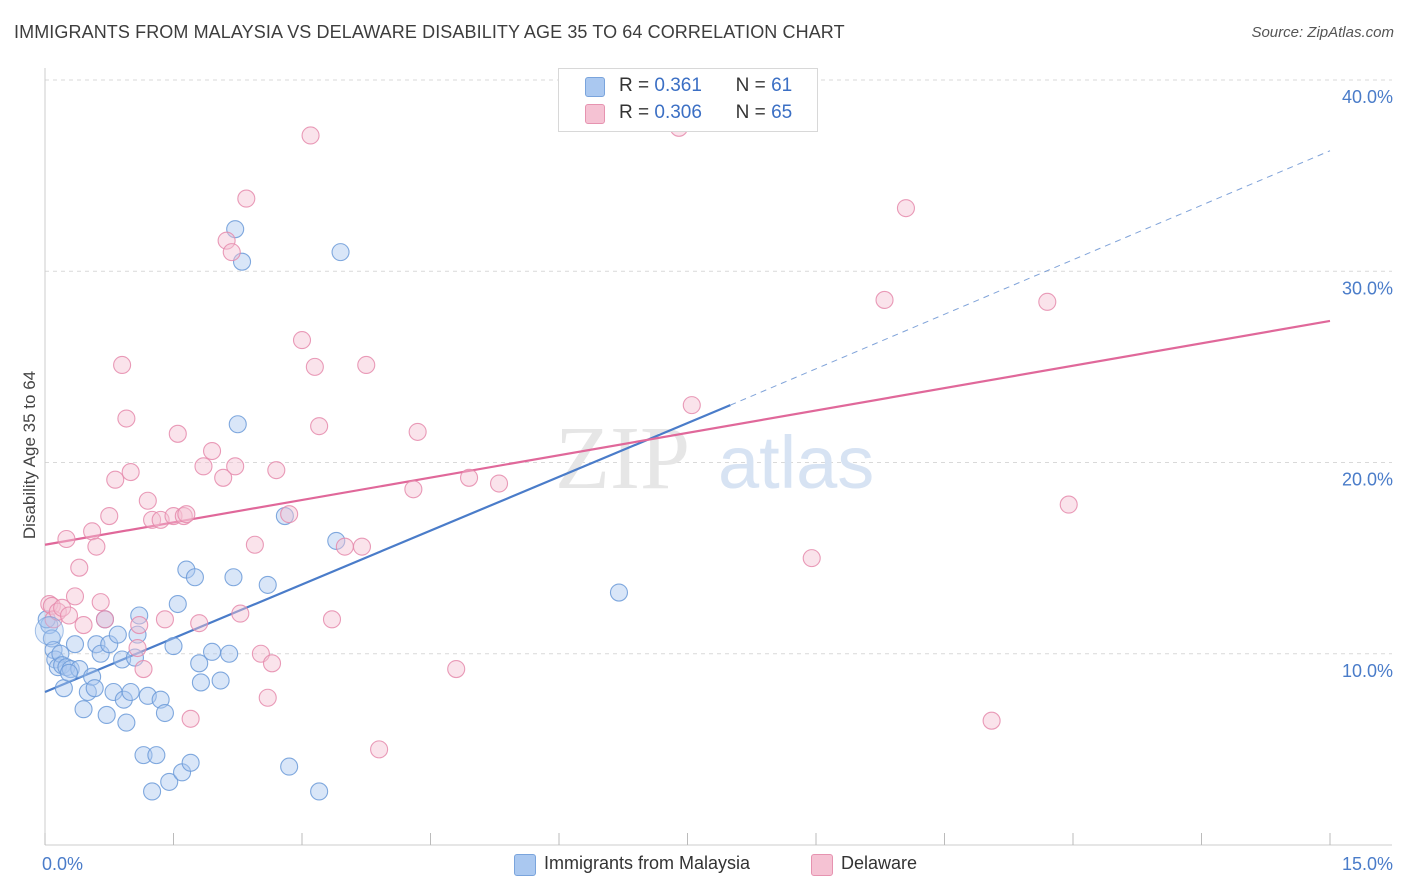 The width and height of the screenshot is (1406, 892). Describe the element at coordinates (1030, 278) in the screenshot. I see `trend-line-malaysia-extension` at that location.